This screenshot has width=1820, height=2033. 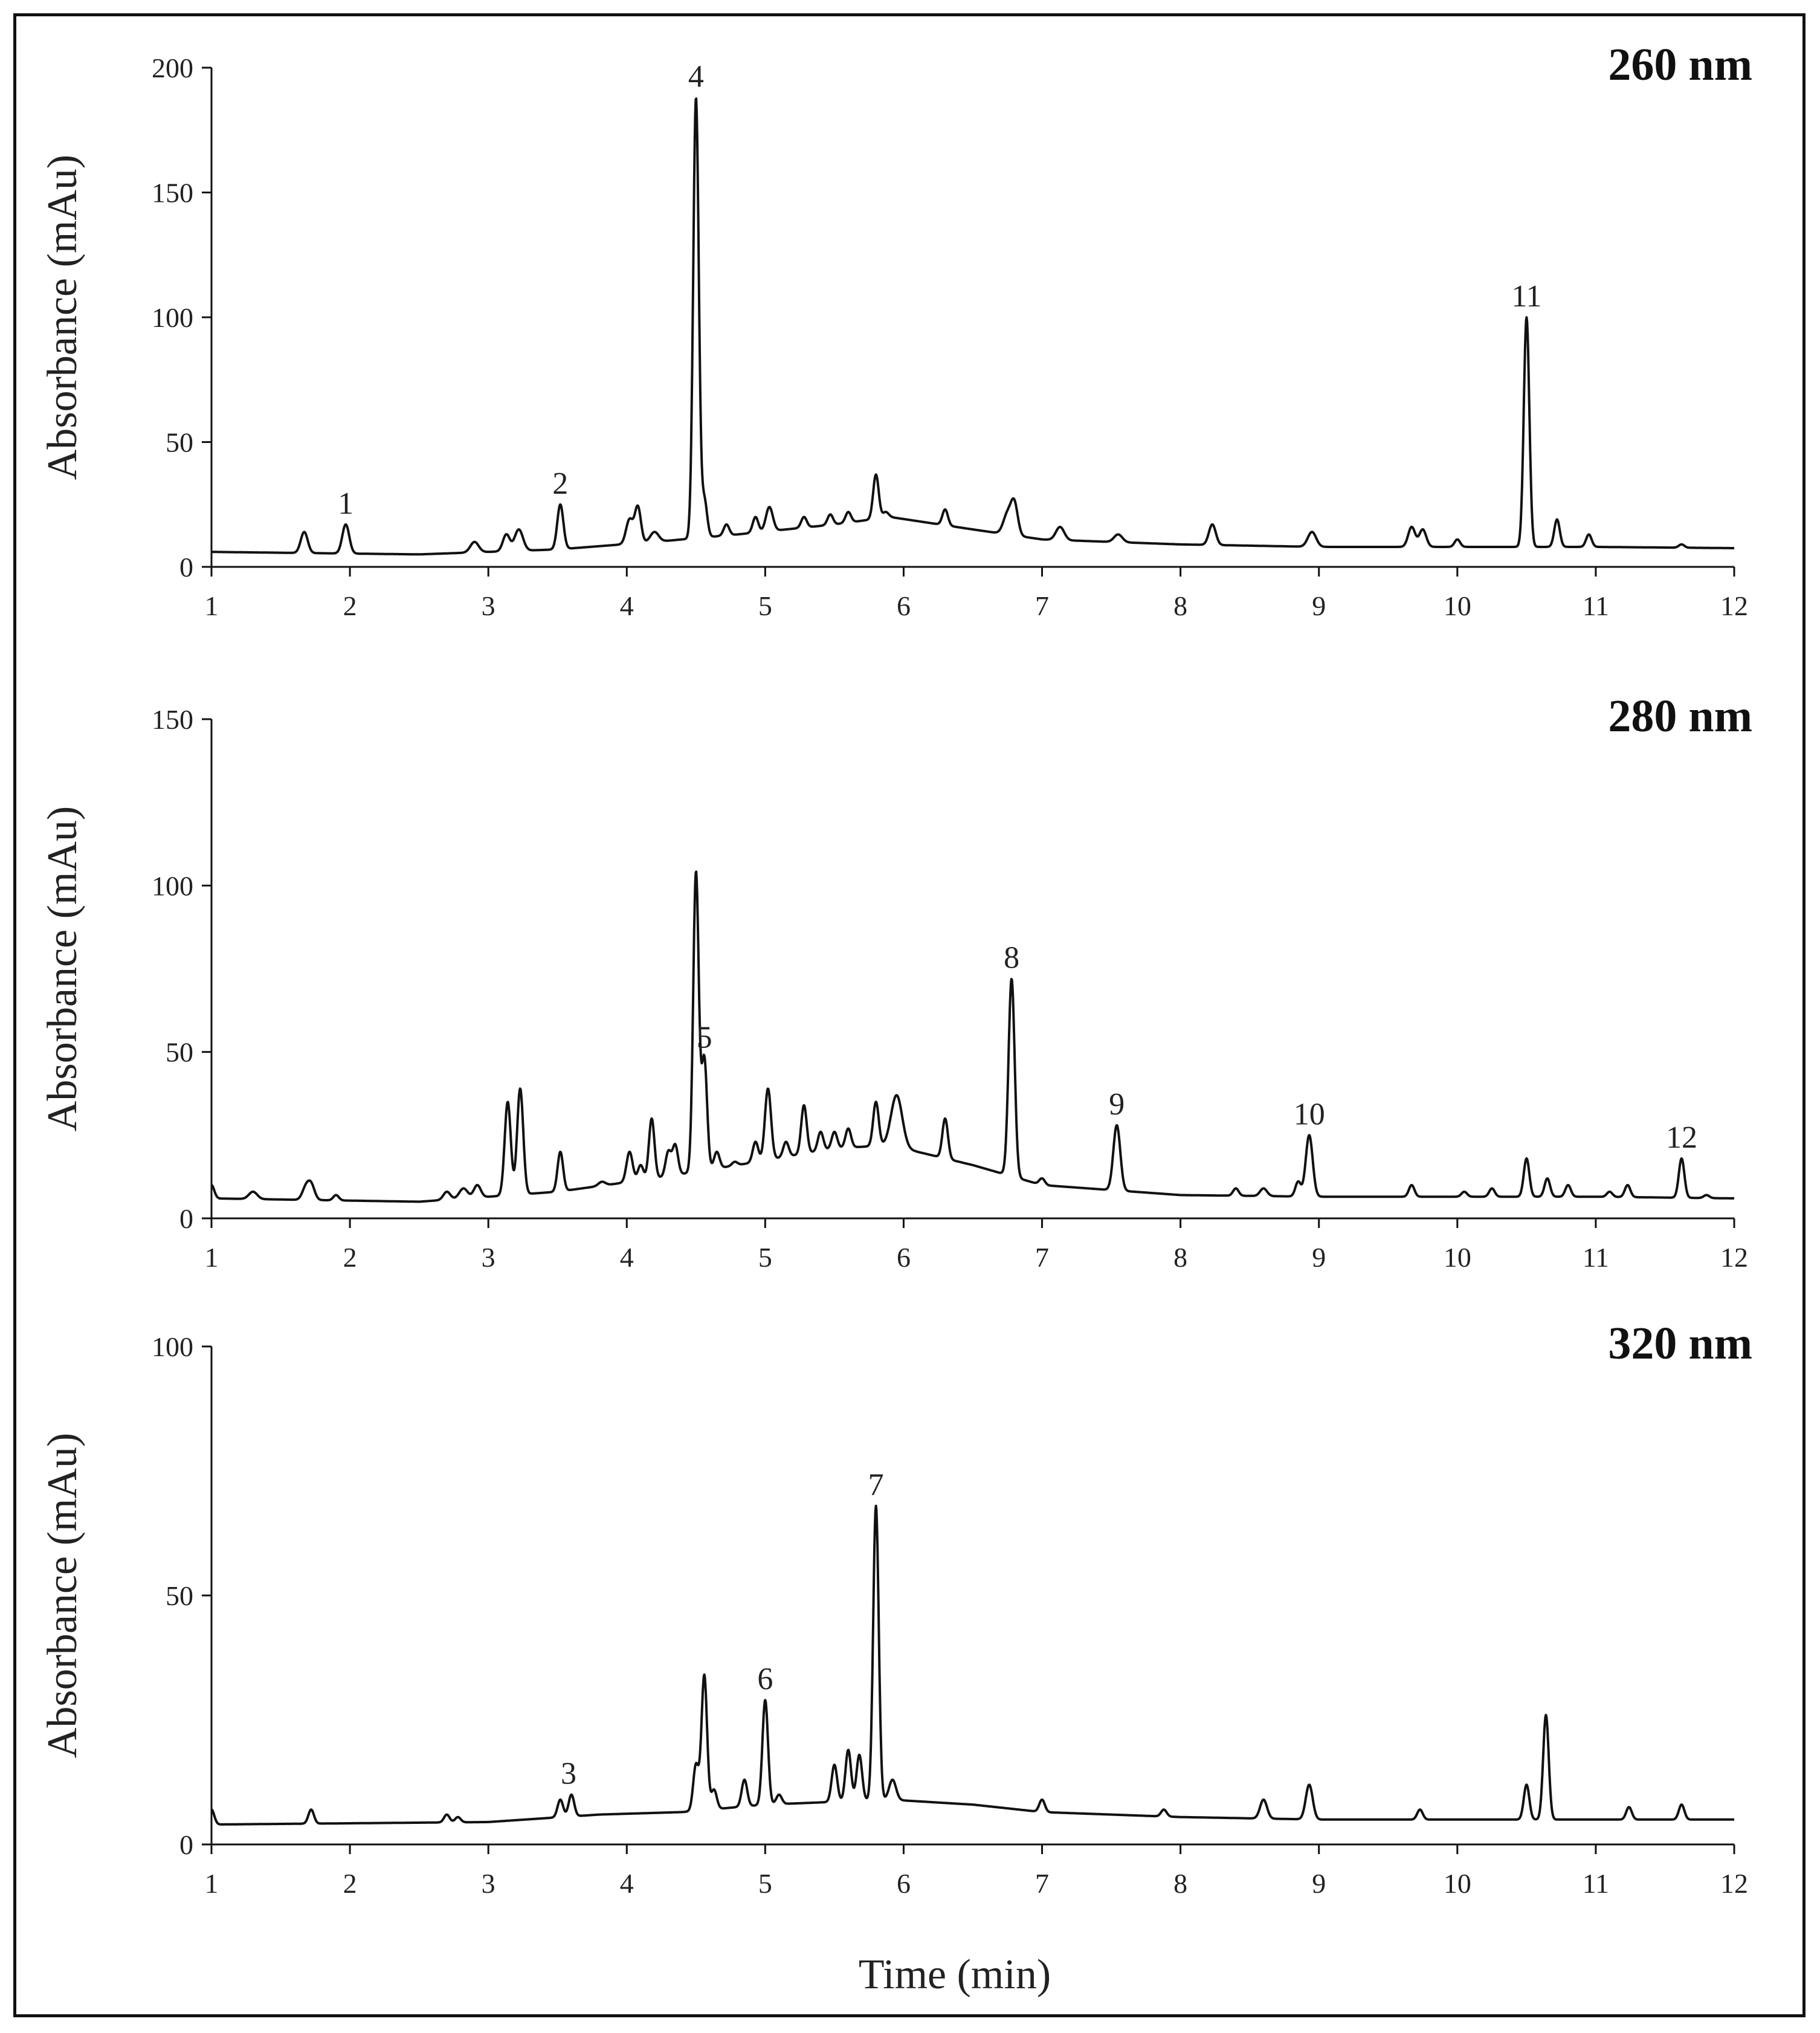 I want to click on peak-label: 2, so click(x=560, y=484).